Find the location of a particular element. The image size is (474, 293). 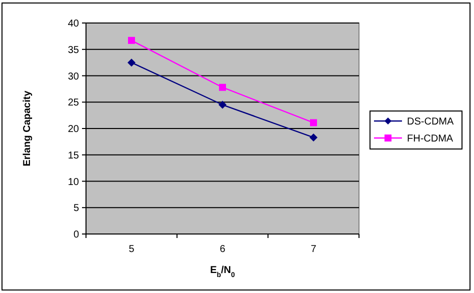

x-tick-label: 7 is located at coordinates (313, 249).